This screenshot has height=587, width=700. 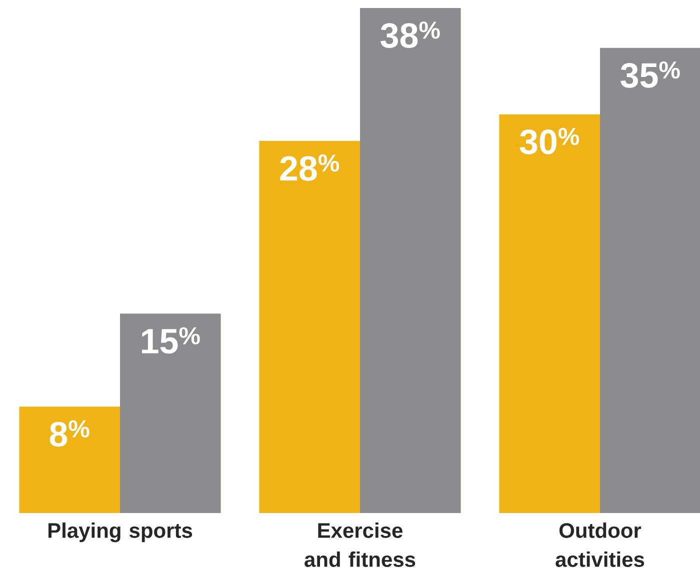 I want to click on data-label: 15$^{%}$, so click(x=171, y=340).